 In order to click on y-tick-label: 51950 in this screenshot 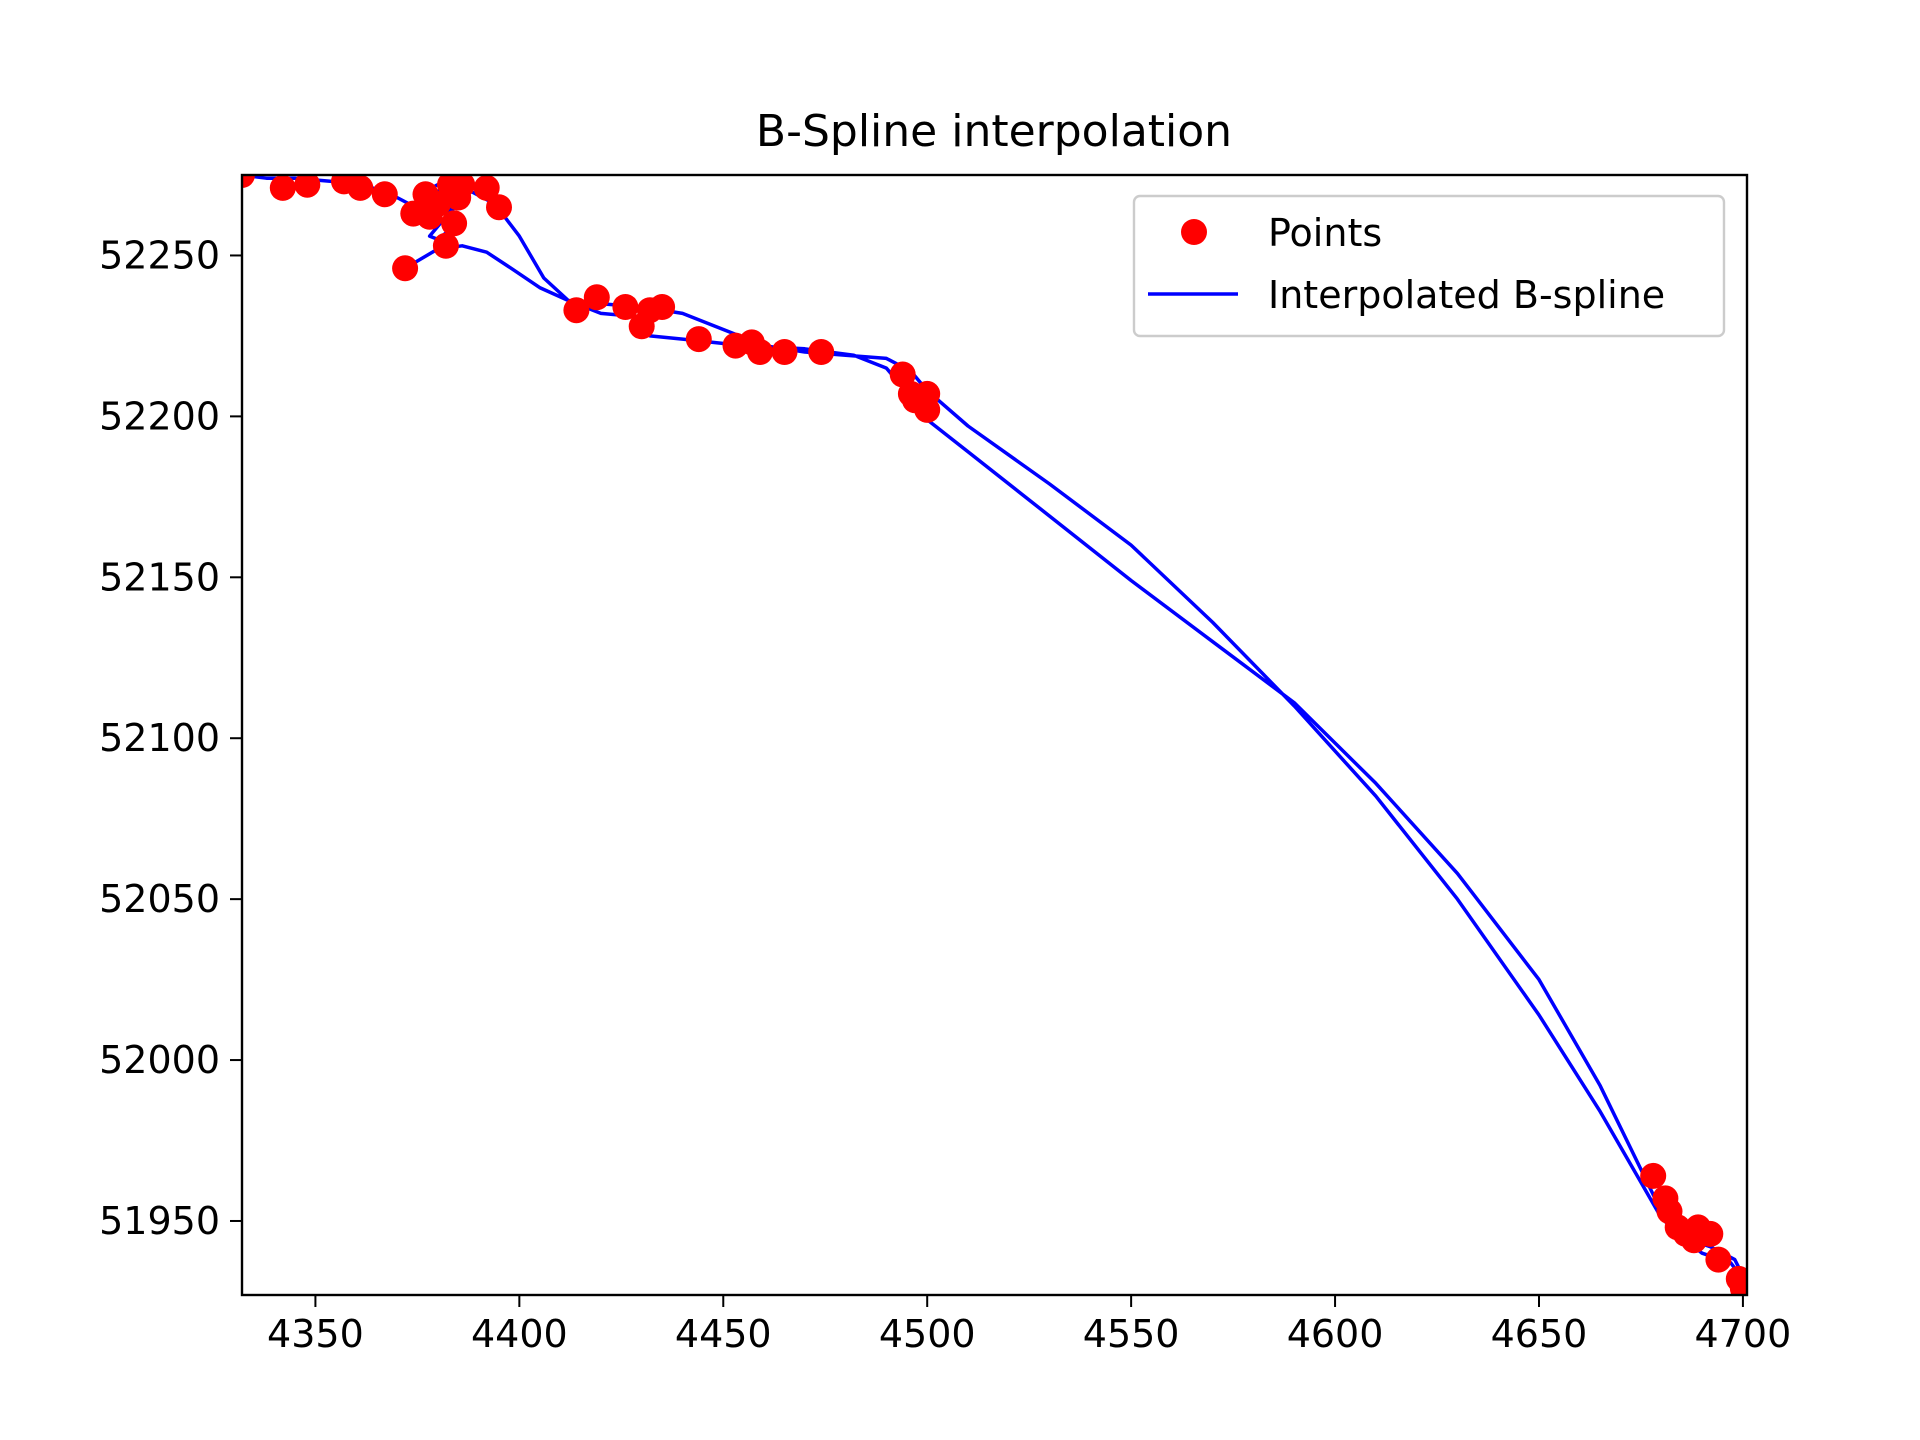, I will do `click(159, 1221)`.